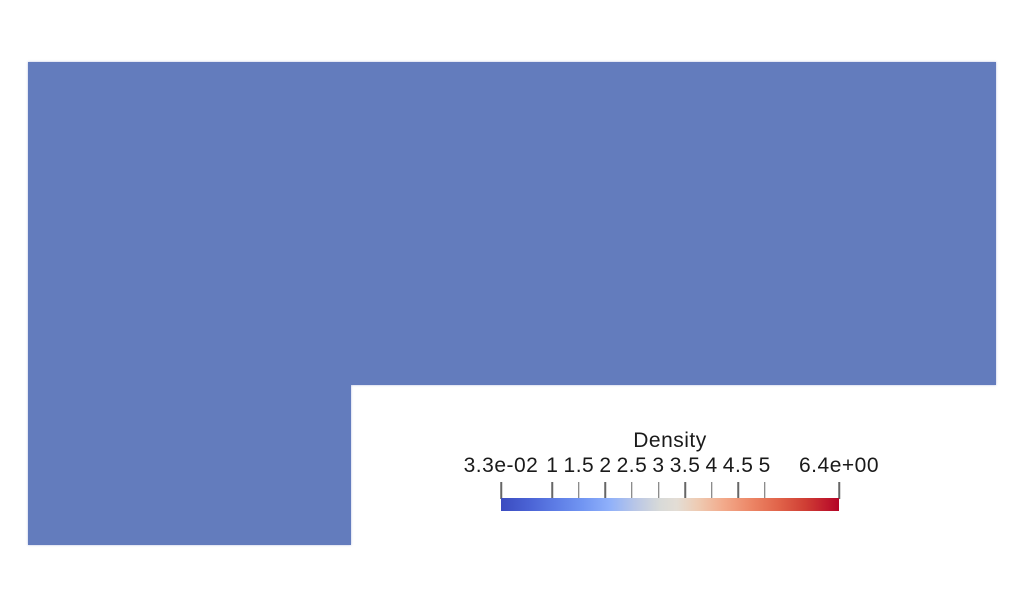  Describe the element at coordinates (685, 465) in the screenshot. I see `colorbar-tick-label: 3.5` at that location.